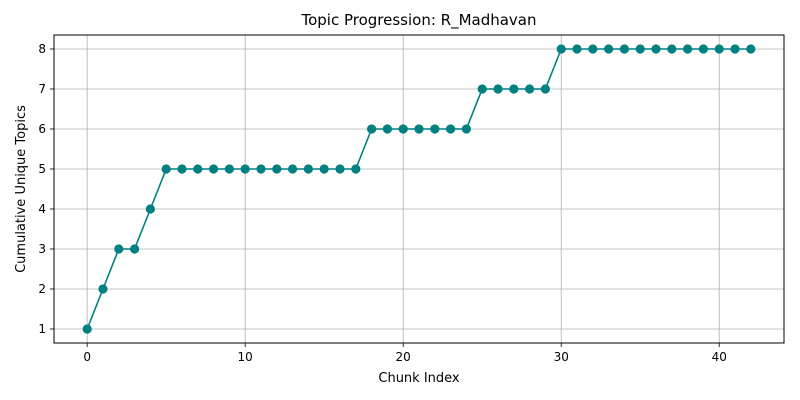  Describe the element at coordinates (42, 49) in the screenshot. I see `y-tick-label: 8` at that location.